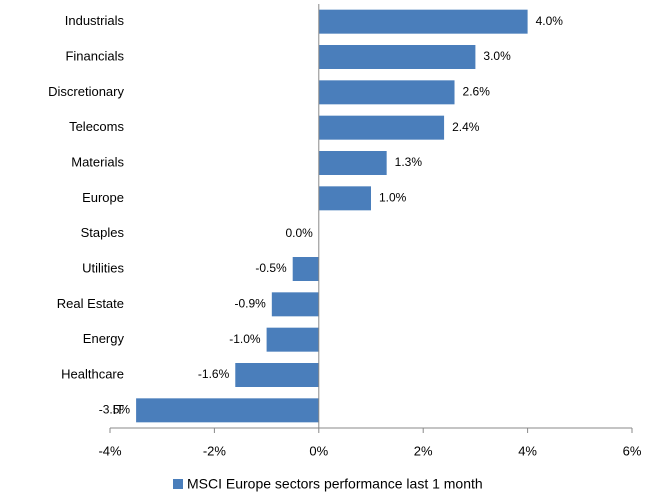 This screenshot has width=657, height=496. What do you see at coordinates (497, 56) in the screenshot?
I see `value-label: 3.0%` at bounding box center [497, 56].